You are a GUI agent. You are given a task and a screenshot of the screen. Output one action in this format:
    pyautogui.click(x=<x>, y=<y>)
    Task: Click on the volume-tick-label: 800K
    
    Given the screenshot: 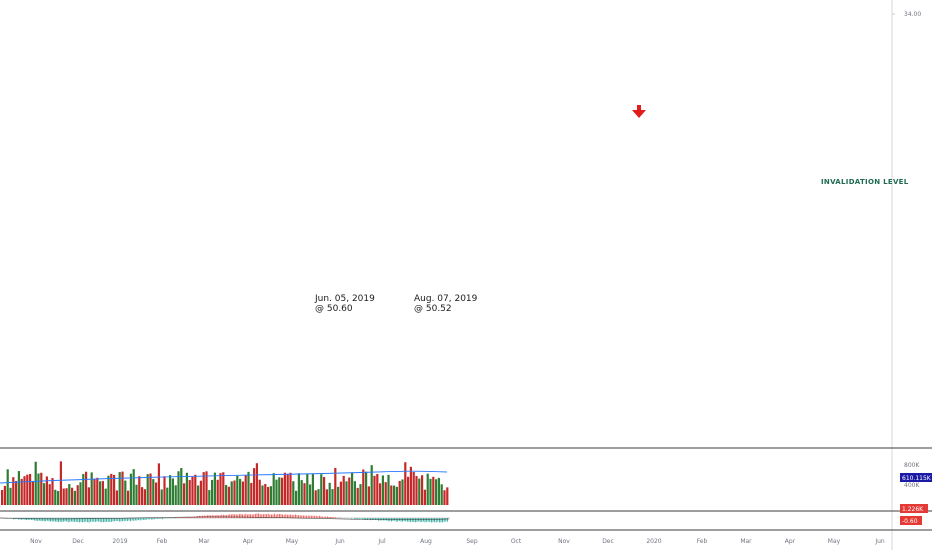 What is the action you would take?
    pyautogui.click(x=912, y=465)
    